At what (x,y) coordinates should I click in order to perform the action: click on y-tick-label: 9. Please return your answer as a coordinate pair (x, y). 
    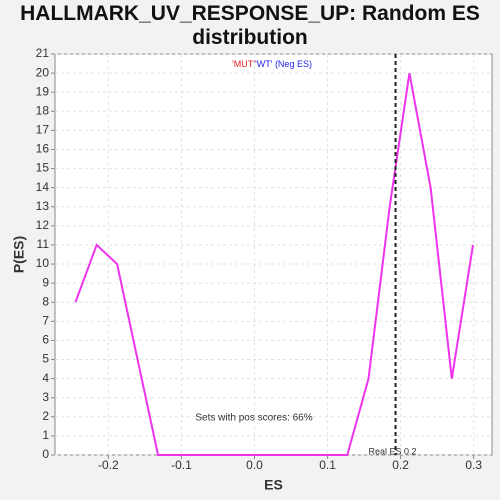
    Looking at the image, I should click on (45, 282).